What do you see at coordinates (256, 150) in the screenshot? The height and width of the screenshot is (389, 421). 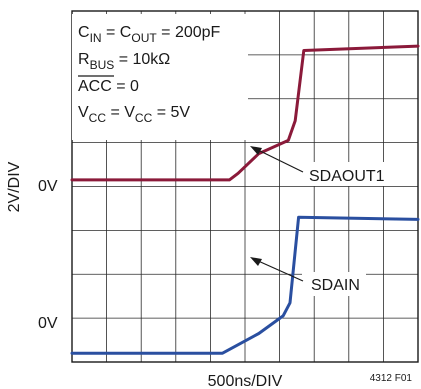 I see `sdaout1-arrowhead` at bounding box center [256, 150].